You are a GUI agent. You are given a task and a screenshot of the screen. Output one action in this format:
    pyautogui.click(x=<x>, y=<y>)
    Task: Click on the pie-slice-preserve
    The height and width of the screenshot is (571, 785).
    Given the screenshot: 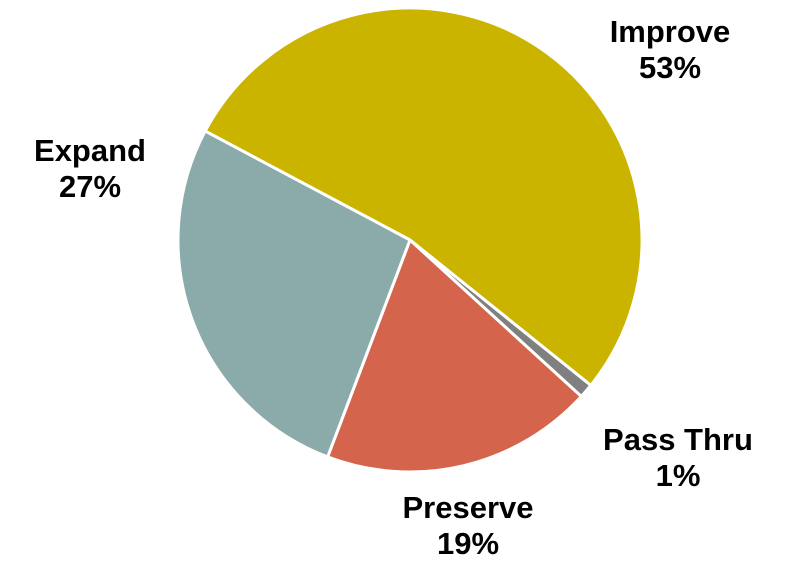 What is the action you would take?
    pyautogui.click(x=454, y=356)
    